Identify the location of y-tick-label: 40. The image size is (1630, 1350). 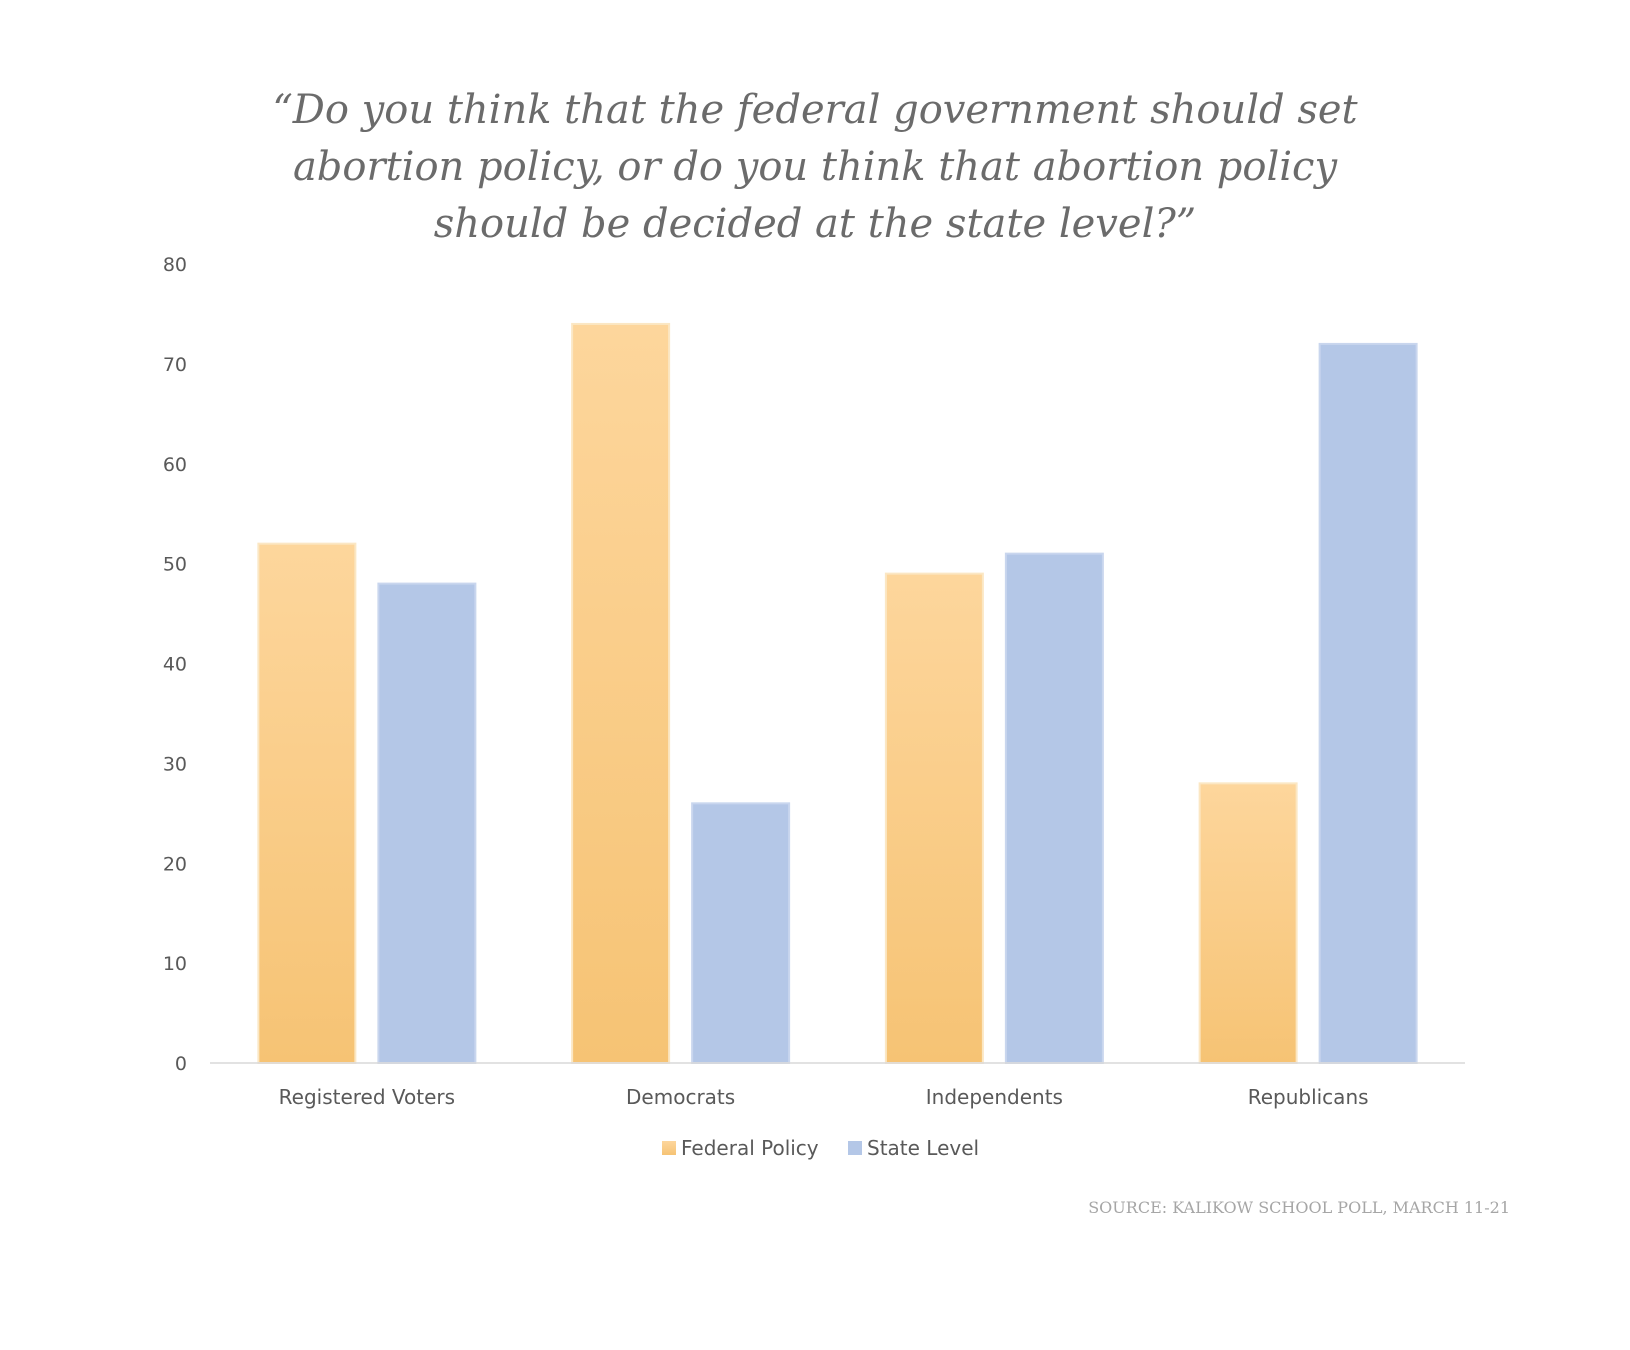
(175, 665).